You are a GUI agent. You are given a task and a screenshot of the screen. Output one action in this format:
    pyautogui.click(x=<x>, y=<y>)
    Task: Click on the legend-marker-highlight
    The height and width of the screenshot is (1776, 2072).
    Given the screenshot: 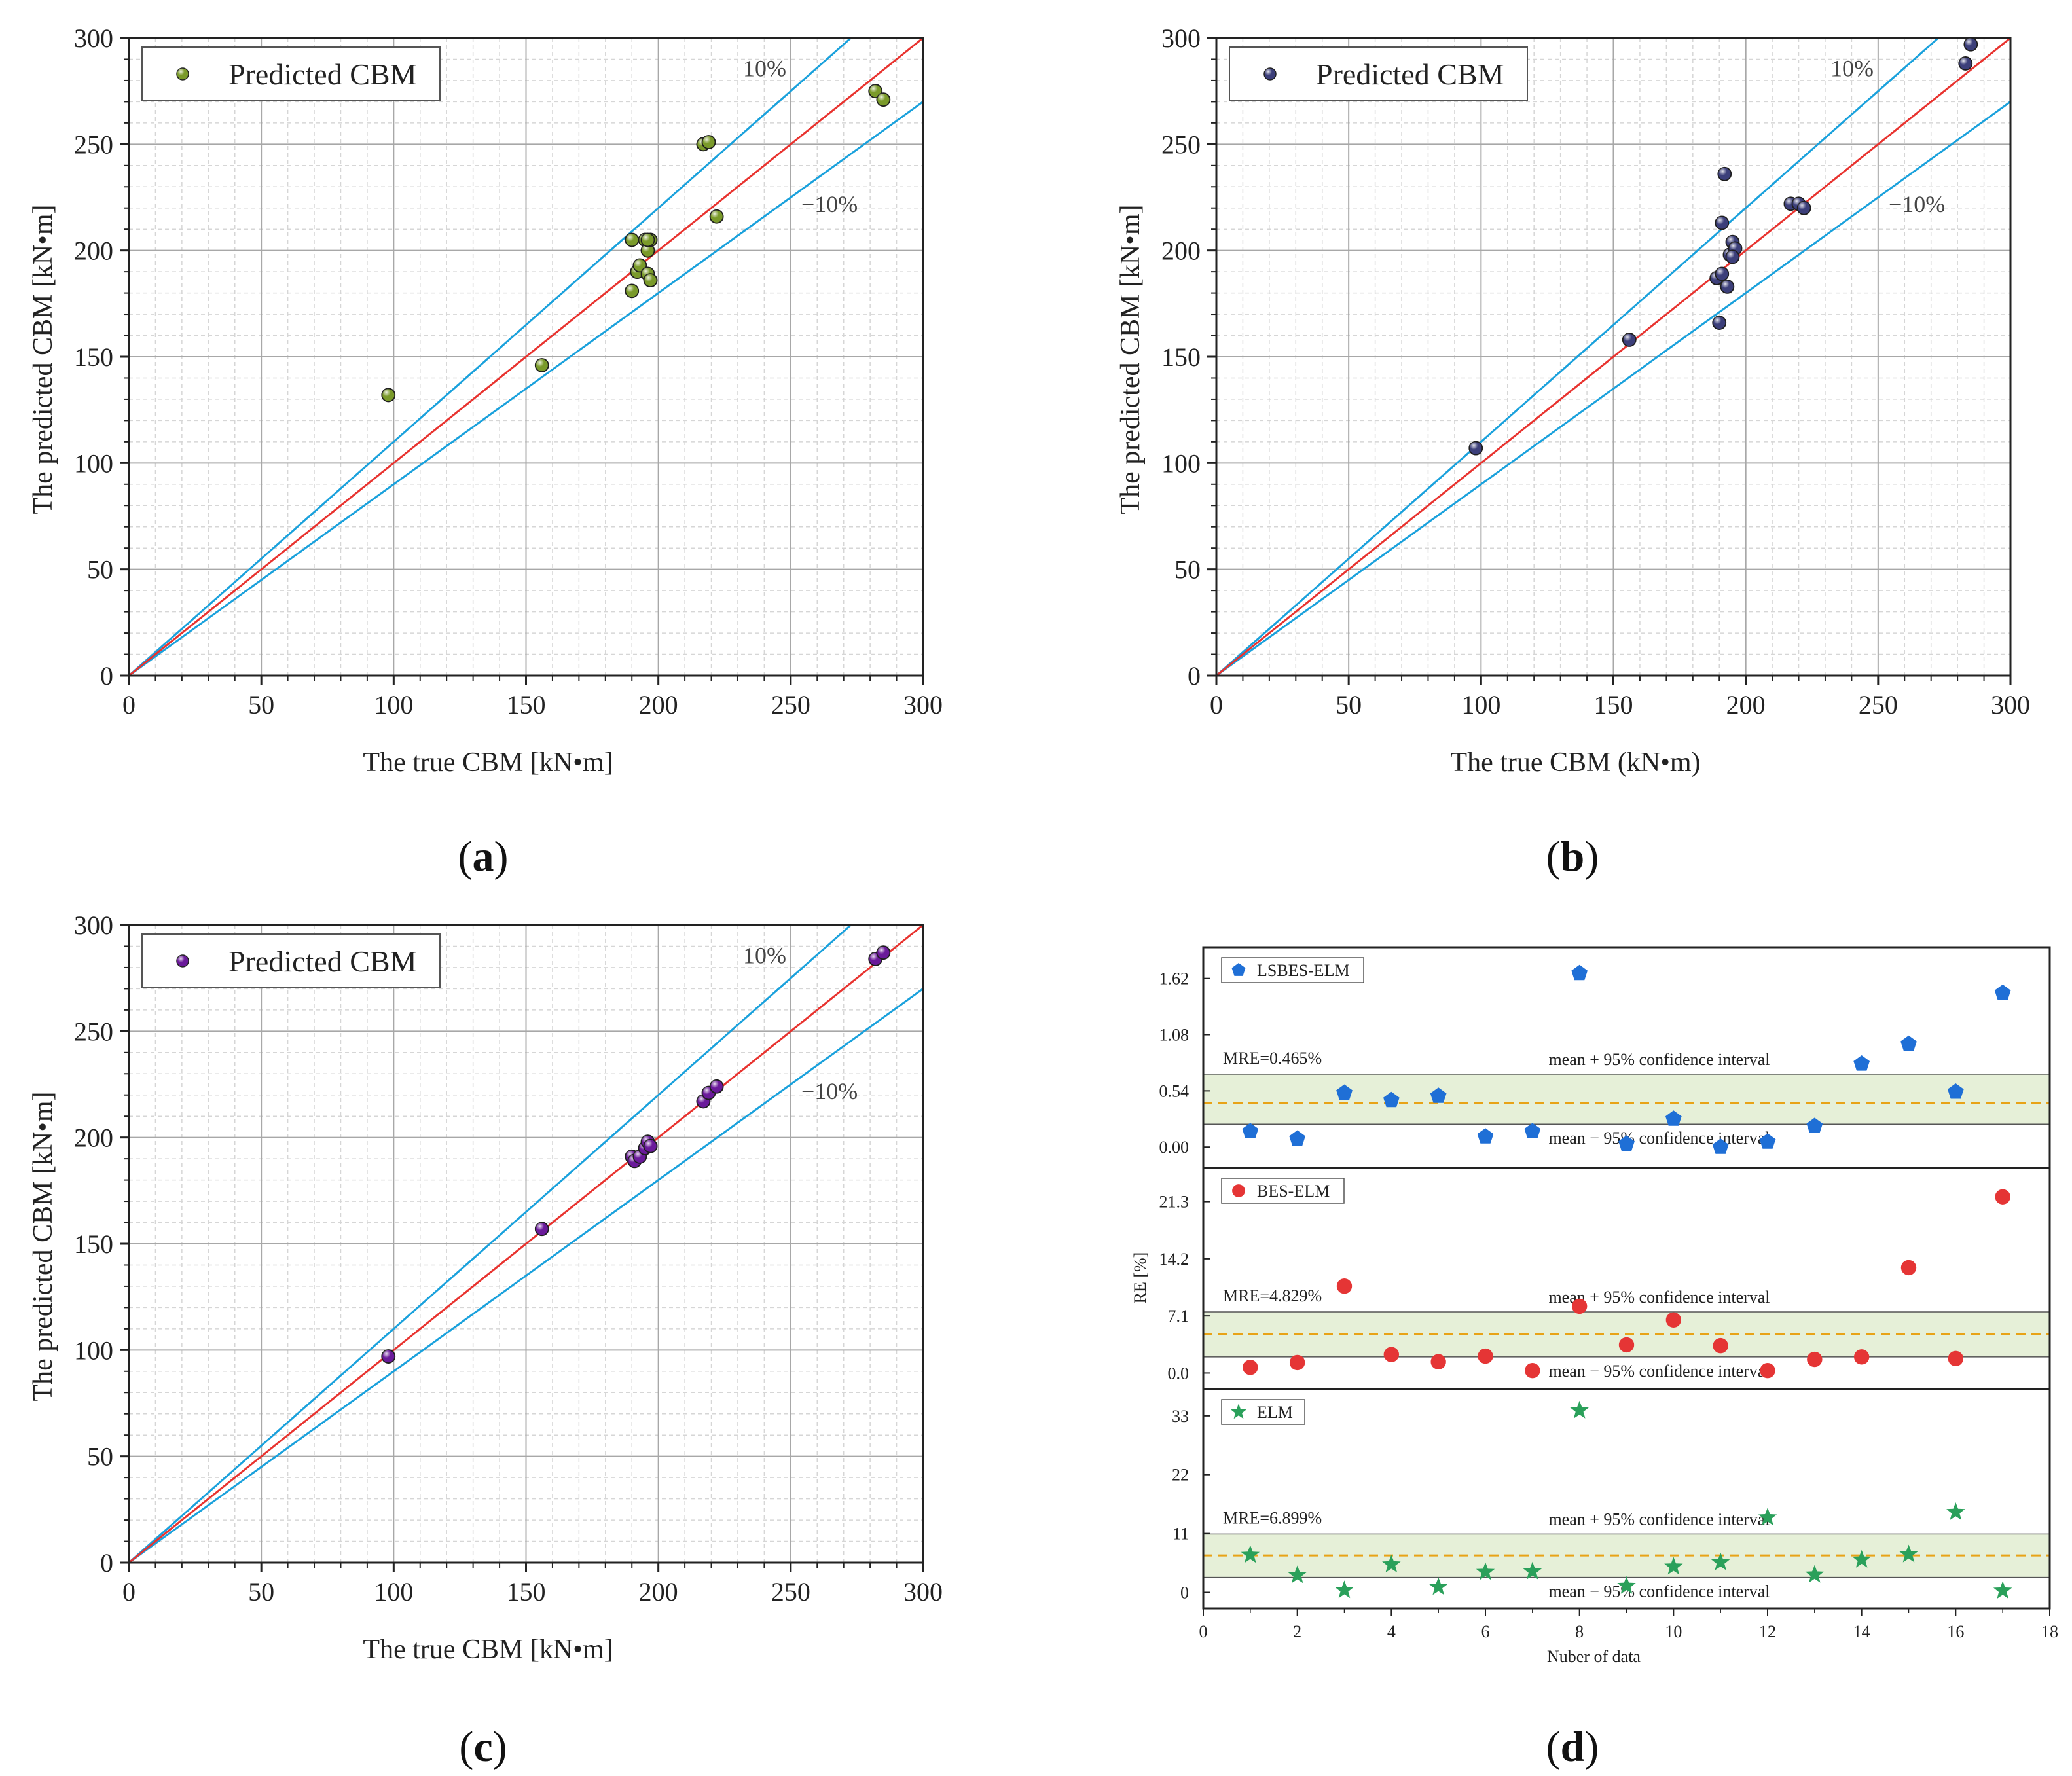 What is the action you would take?
    pyautogui.click(x=1270, y=74)
    